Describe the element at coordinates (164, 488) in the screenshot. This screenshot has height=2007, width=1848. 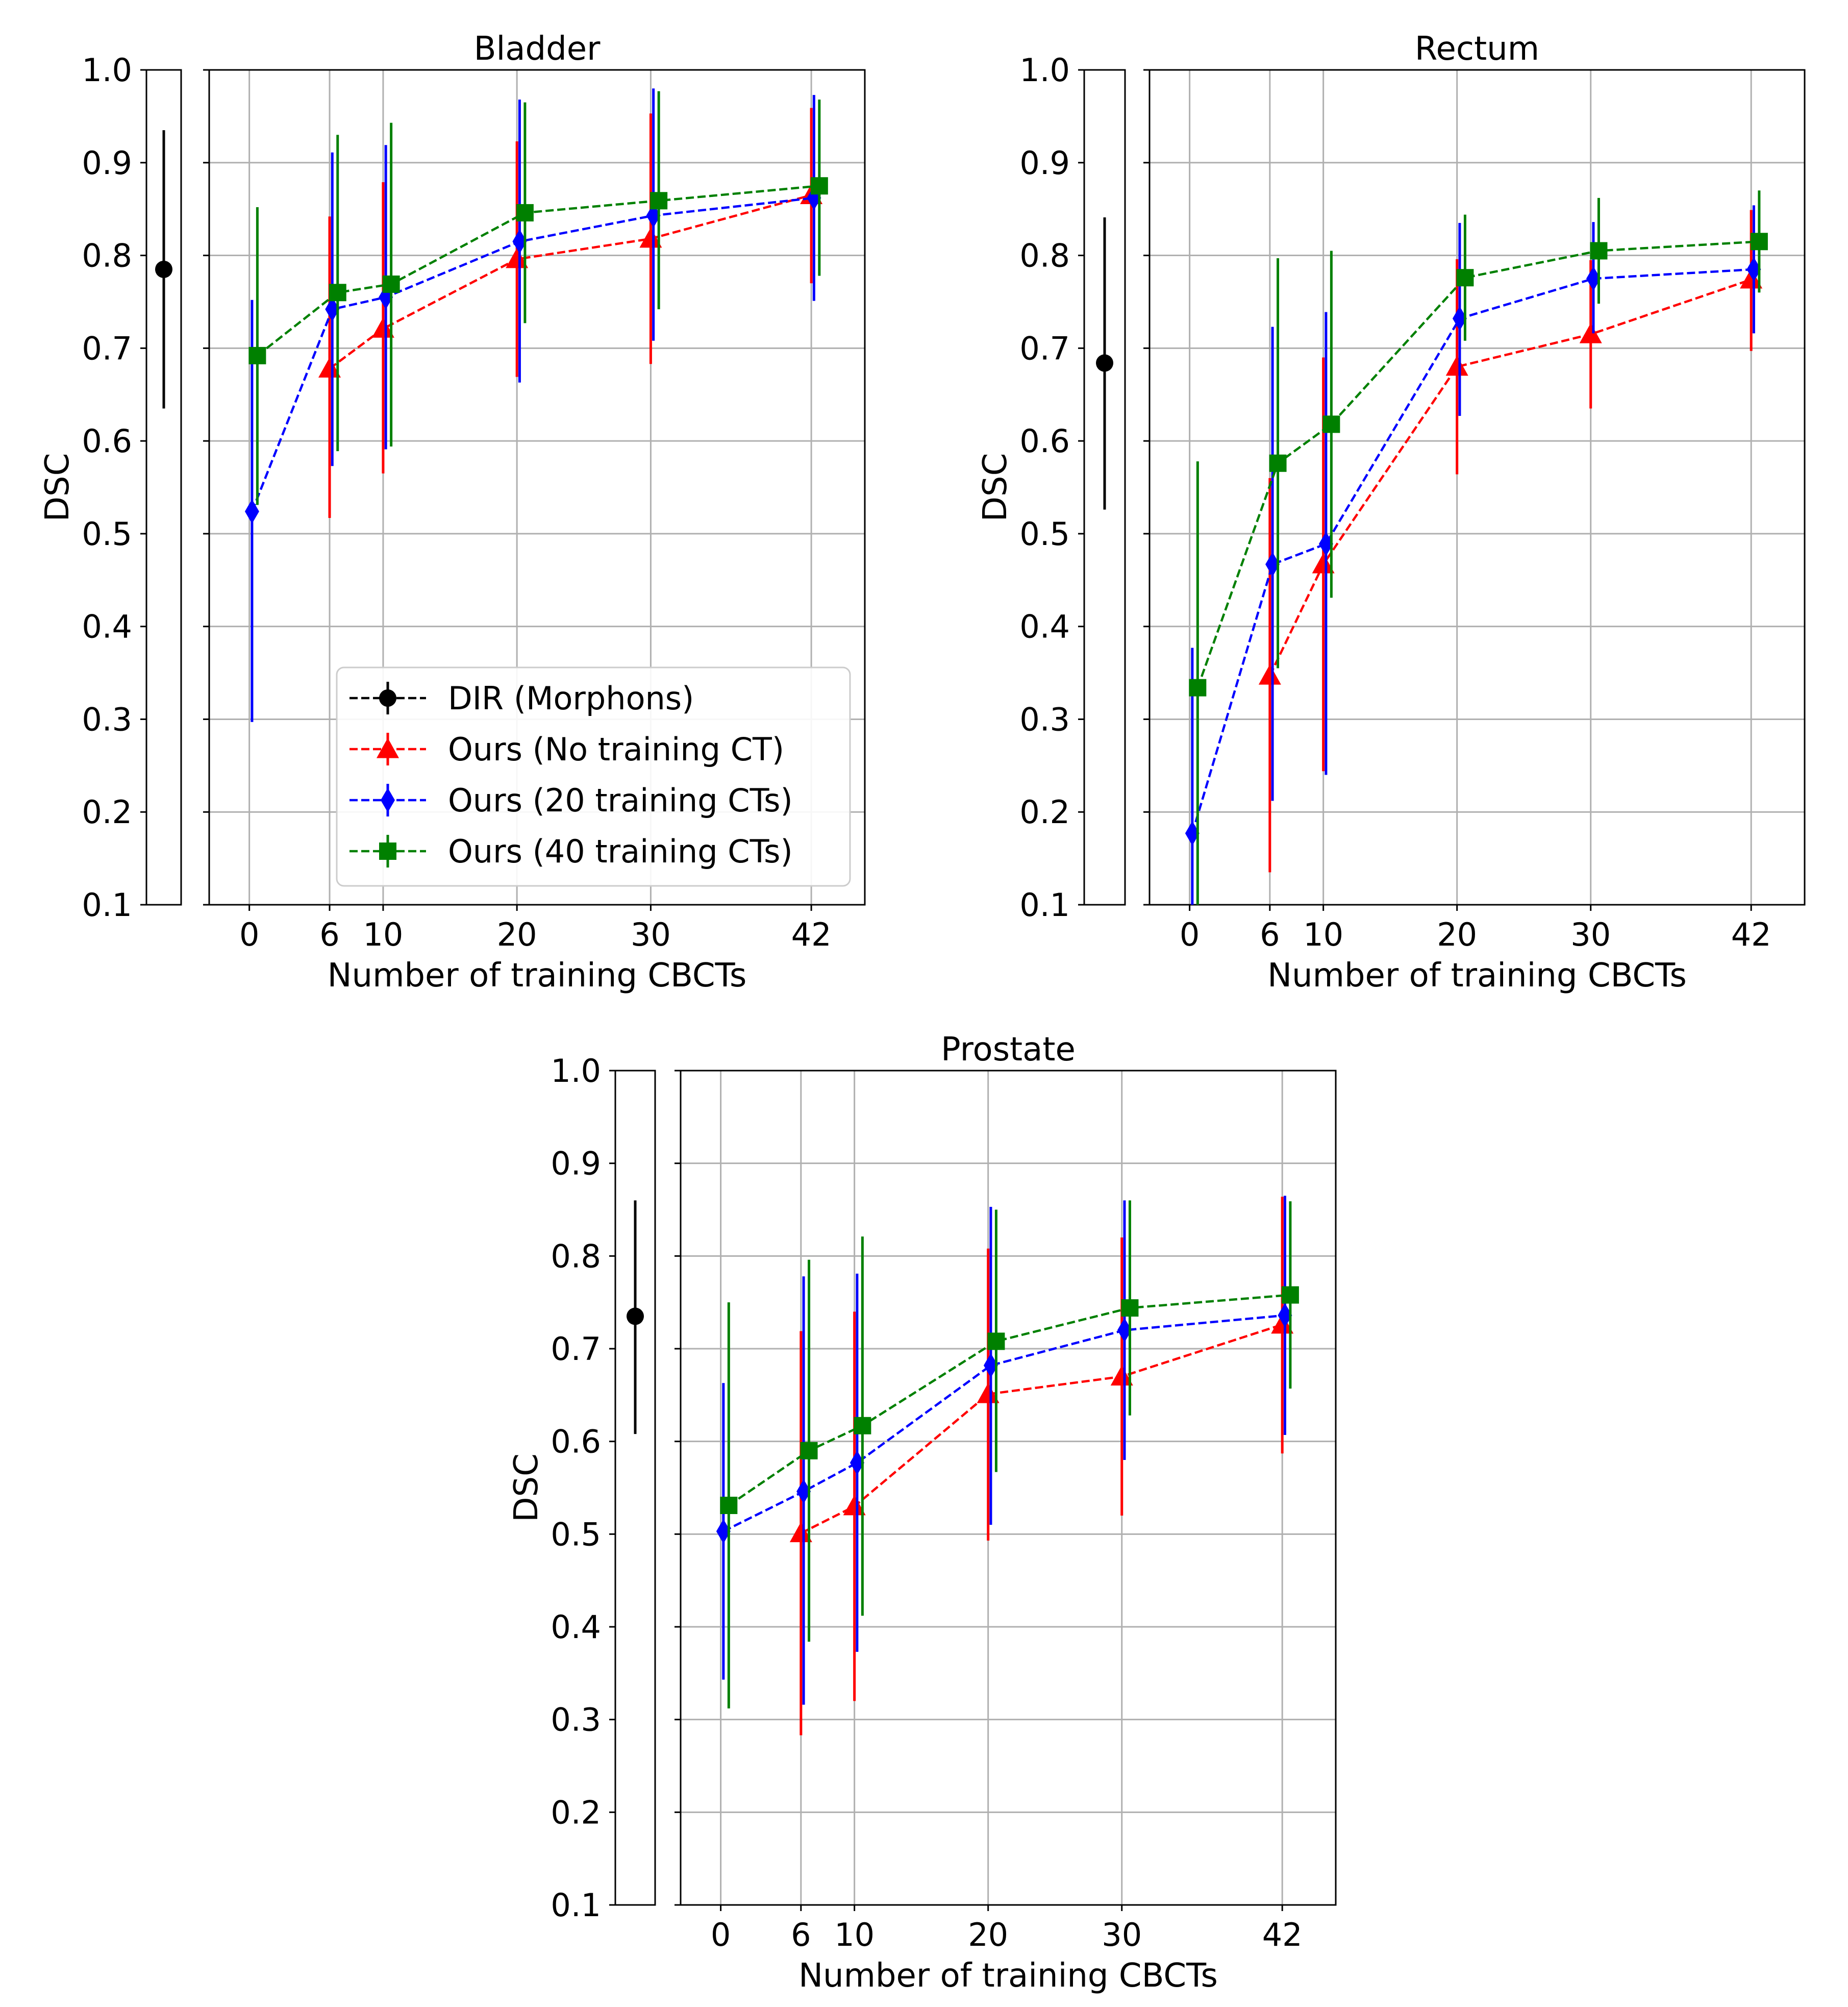
I see `dir-axes-frame` at that location.